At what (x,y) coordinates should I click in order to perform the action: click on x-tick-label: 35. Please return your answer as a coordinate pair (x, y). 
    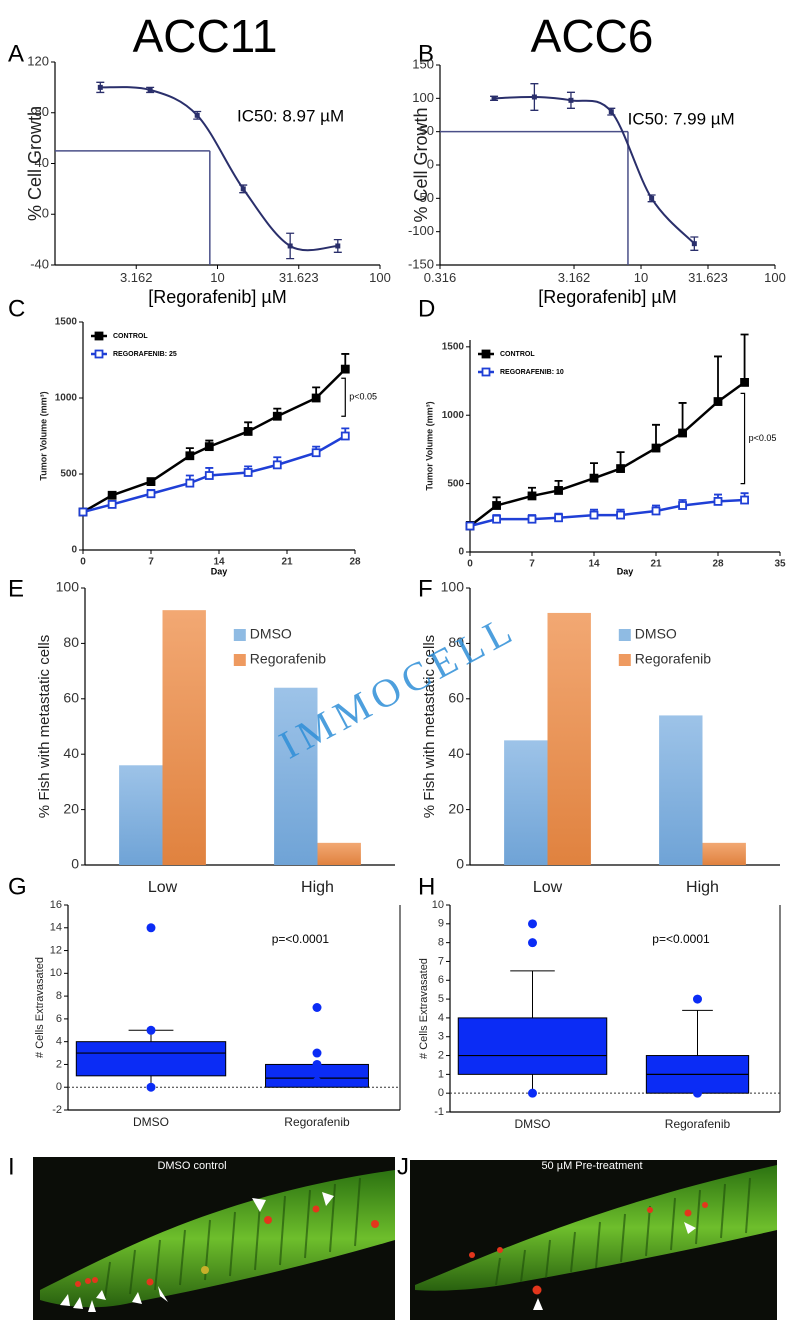
    Looking at the image, I should click on (780, 564).